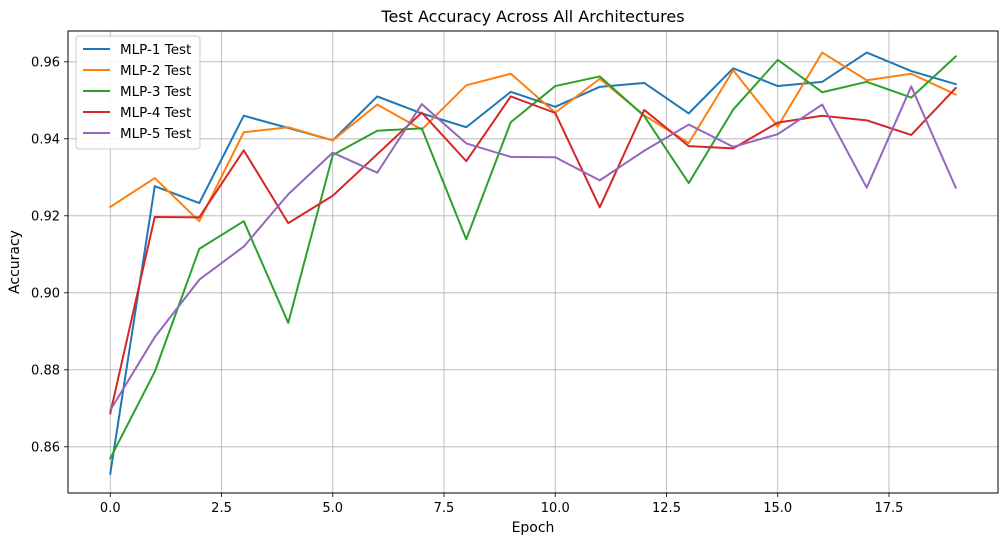 The height and width of the screenshot is (540, 1005). What do you see at coordinates (221, 508) in the screenshot?
I see `x-tick-label: 2.5` at bounding box center [221, 508].